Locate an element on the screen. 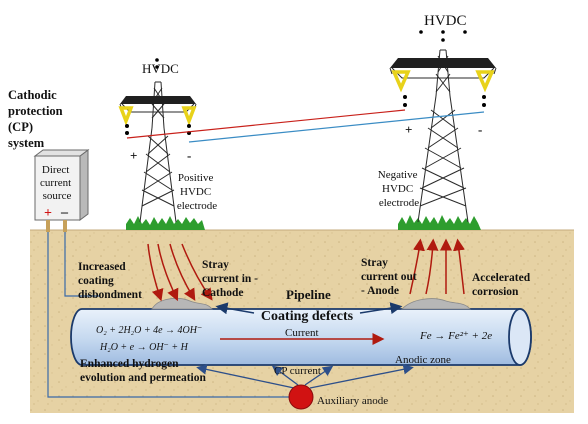 This screenshot has height=424, width=588. tower-right-plus: + is located at coordinates (408, 129).